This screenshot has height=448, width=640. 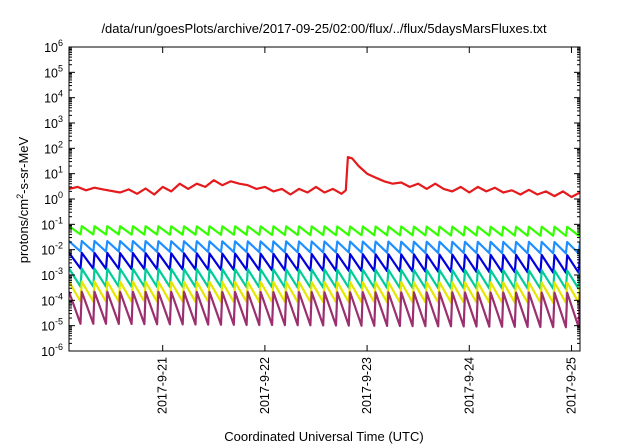 What do you see at coordinates (23, 164) in the screenshot?
I see `y-axis-label-suffix: -s-sr-MeV` at bounding box center [23, 164].